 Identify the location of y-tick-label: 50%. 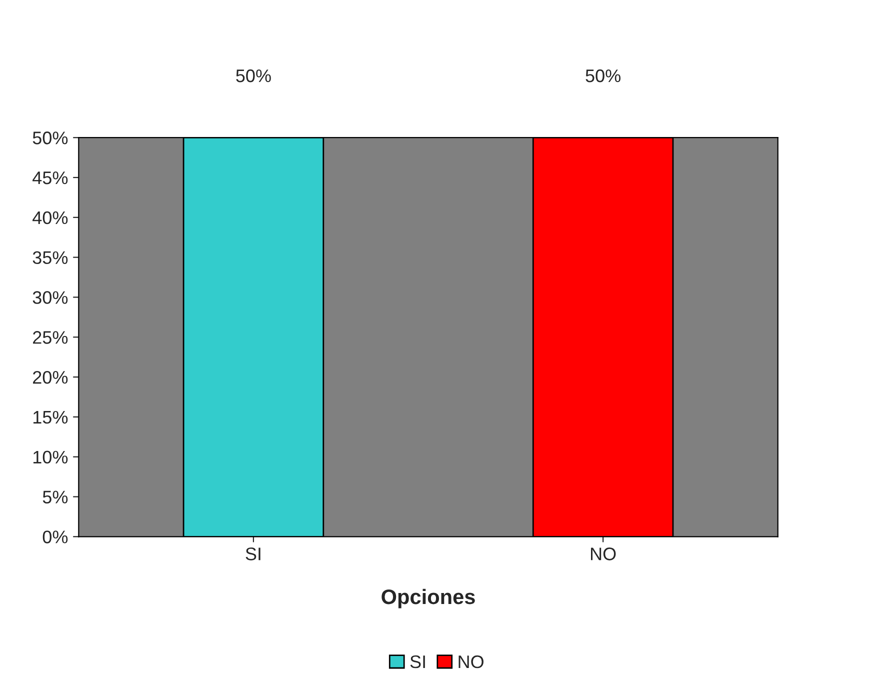
(50, 138).